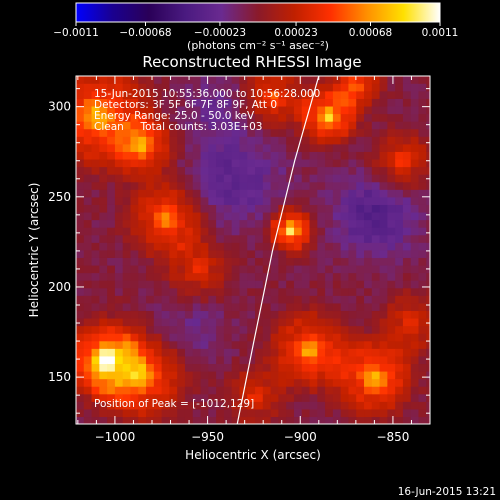 The image size is (500, 500). Describe the element at coordinates (34, 250) in the screenshot. I see `y-axis-label: Heliocentric Y (arcsec)` at that location.